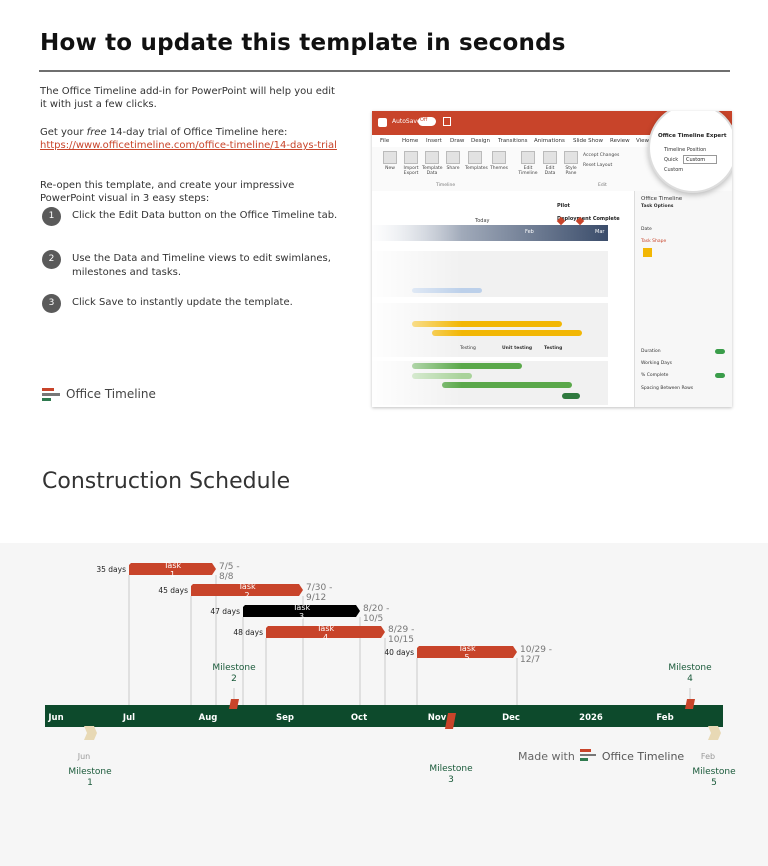 The width and height of the screenshot is (768, 866). Describe the element at coordinates (373, 619) in the screenshot. I see `task-dates: 10/5` at that location.